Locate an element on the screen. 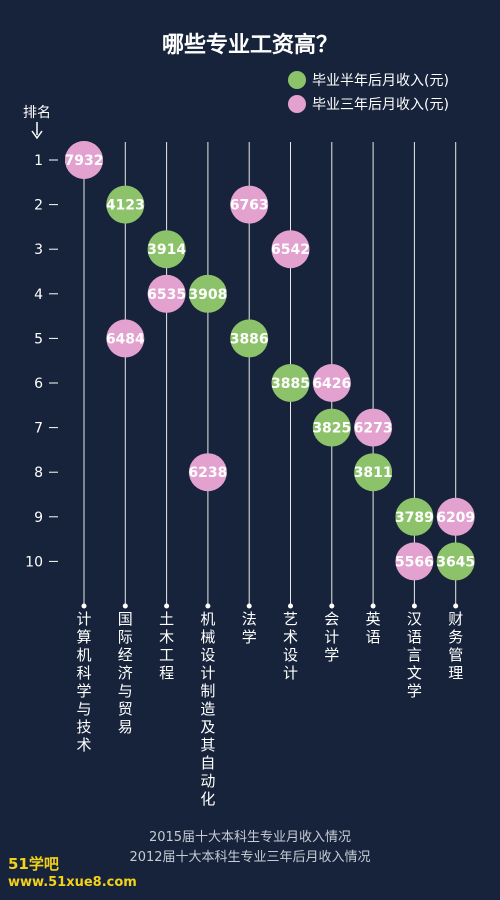 This screenshot has height=900, width=500. y-tick-label-10: 10 is located at coordinates (34, 562).